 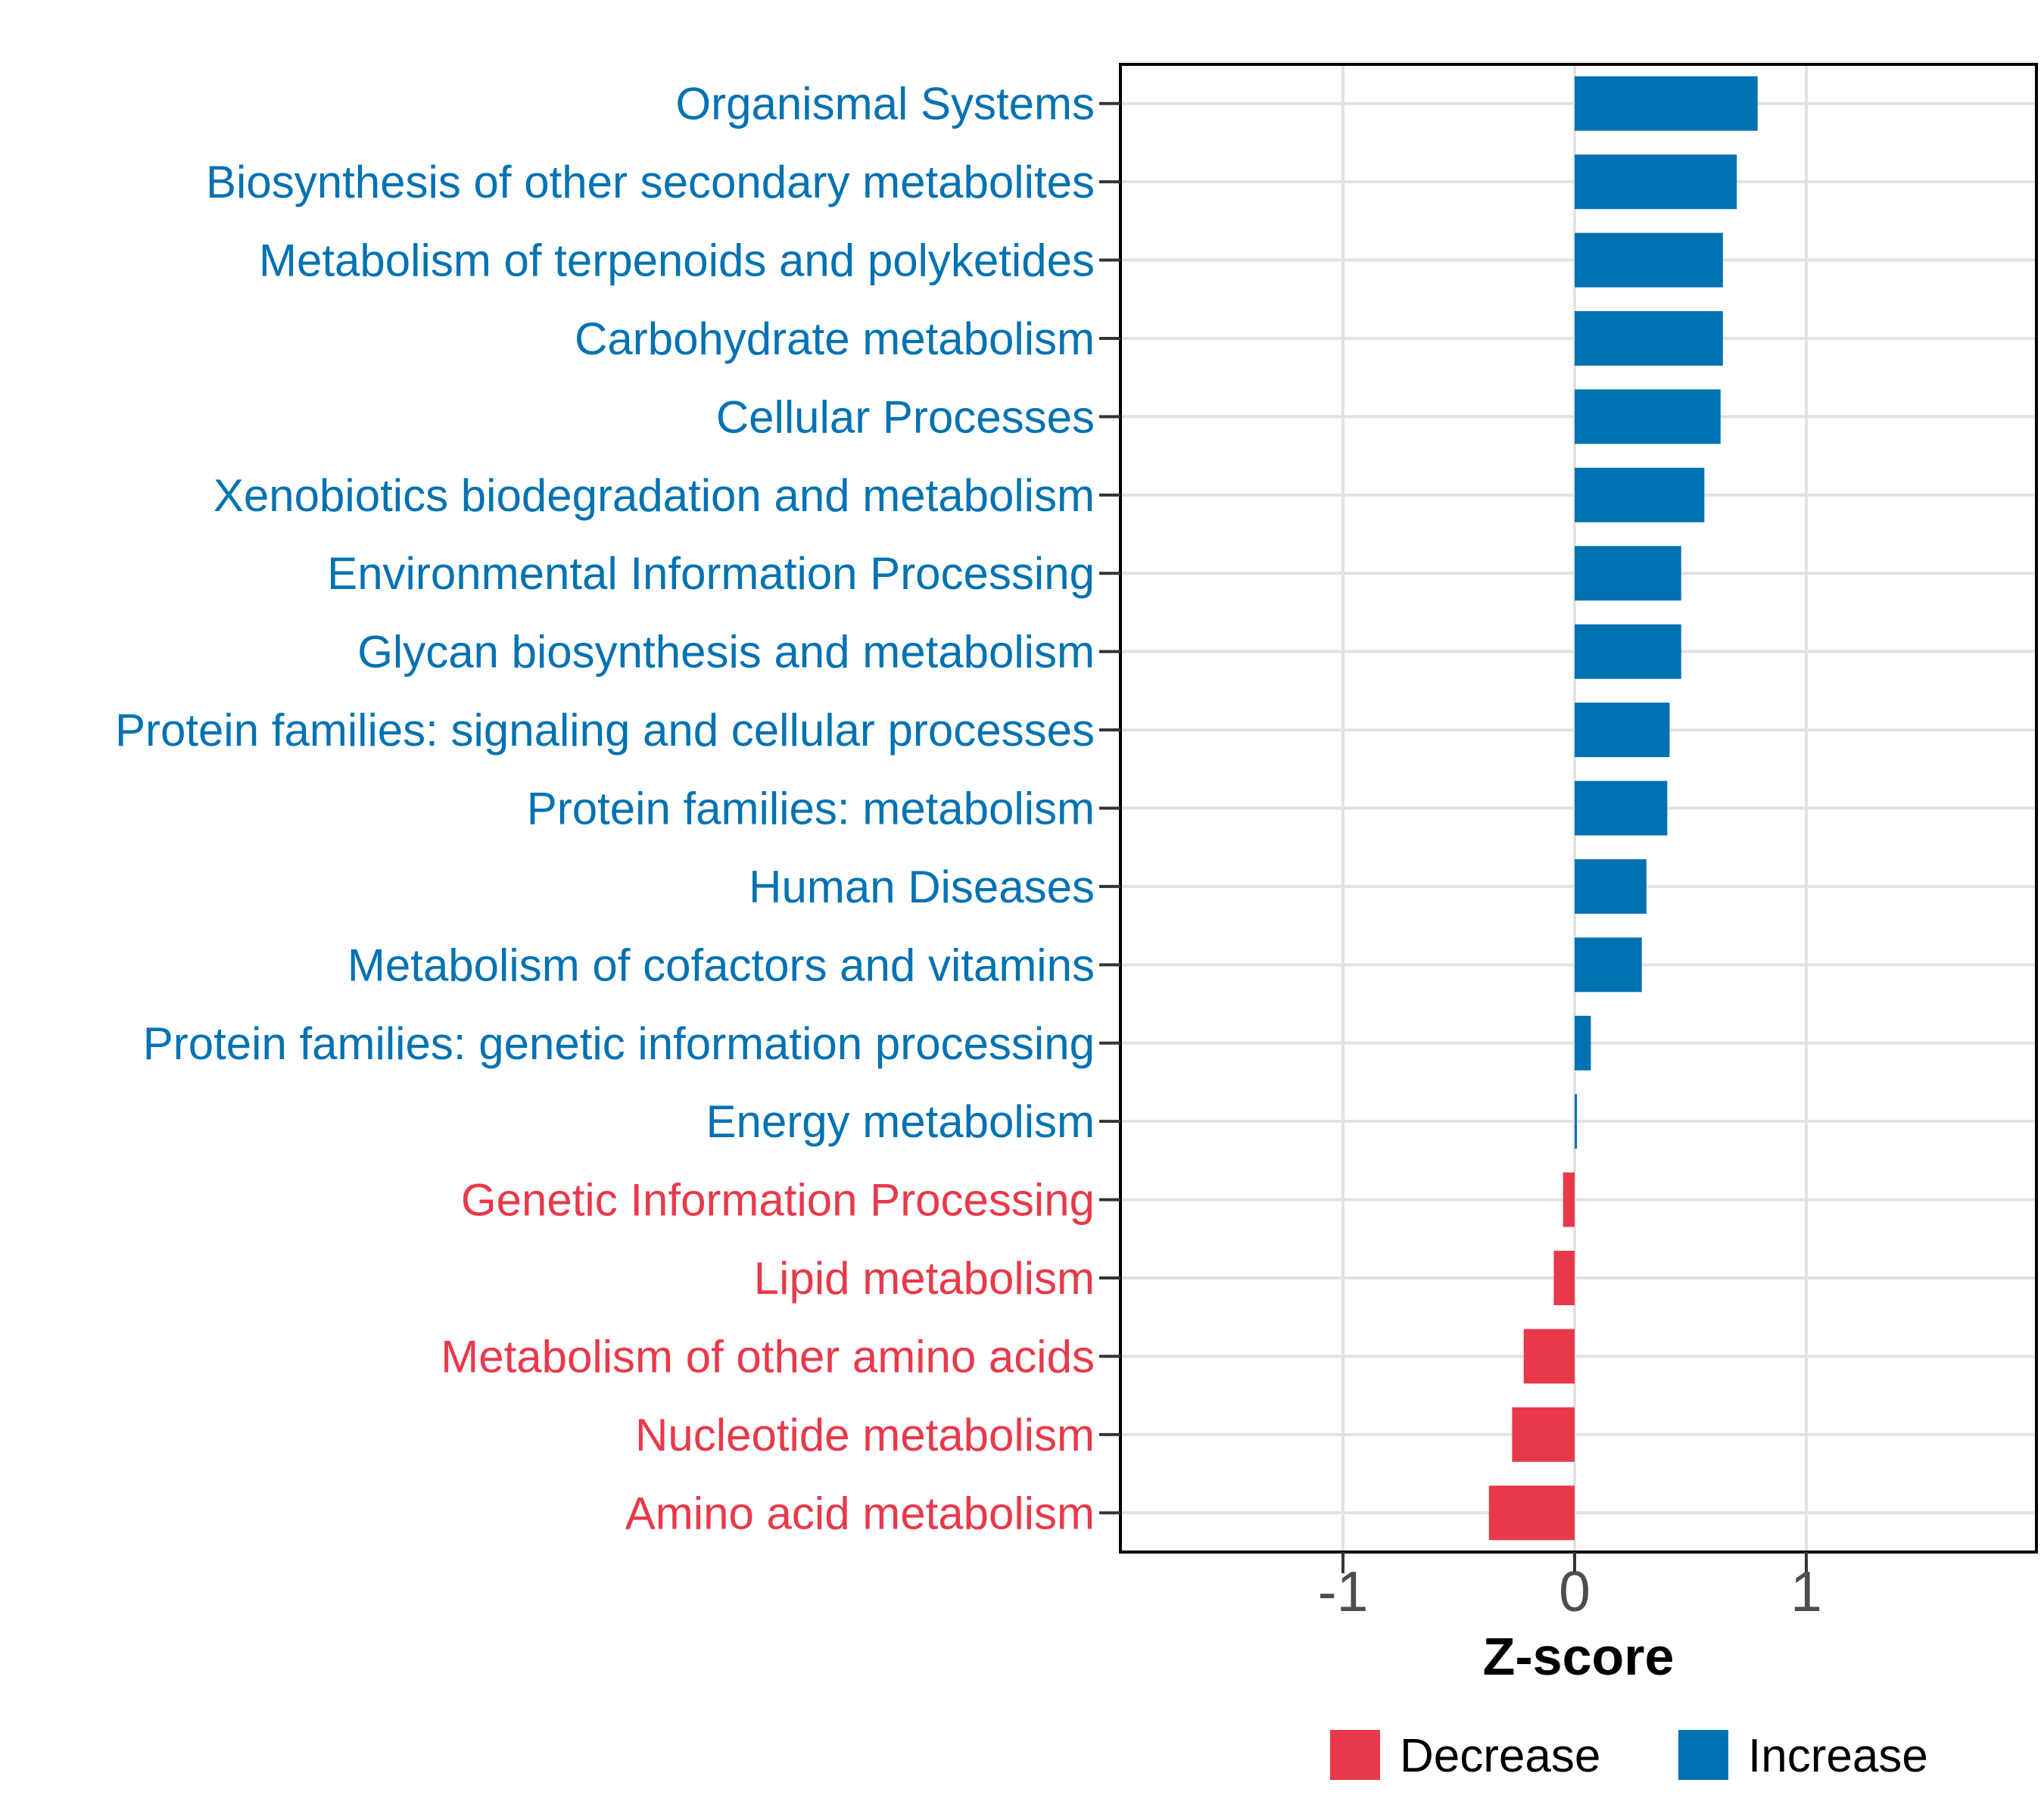 What do you see at coordinates (1806, 1592) in the screenshot?
I see `x-tick-label: 1` at bounding box center [1806, 1592].